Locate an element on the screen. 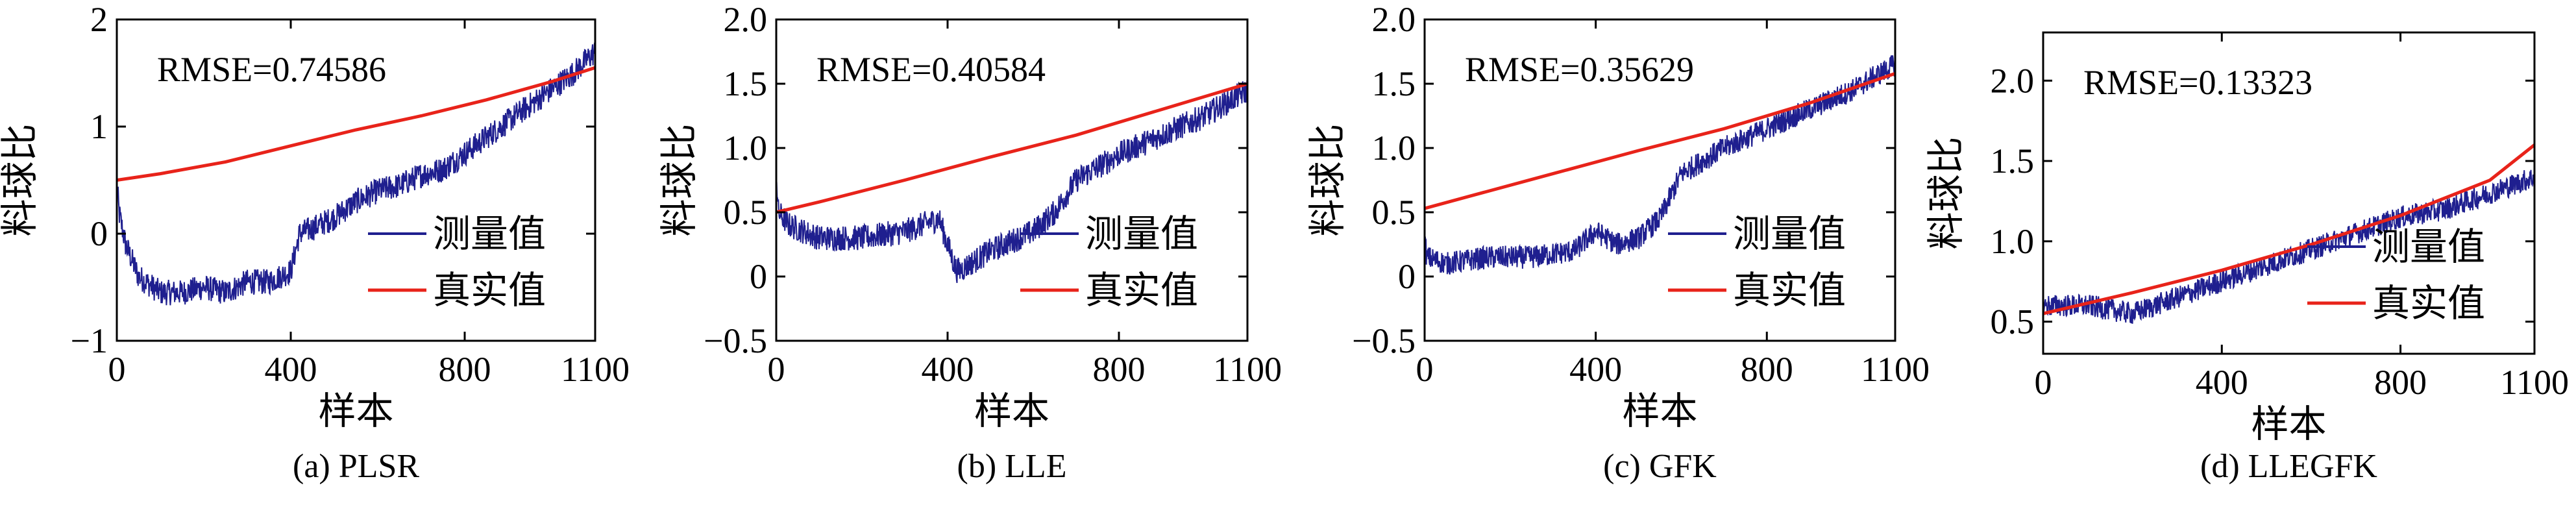  y-tick-label: 2 is located at coordinates (99, 19).